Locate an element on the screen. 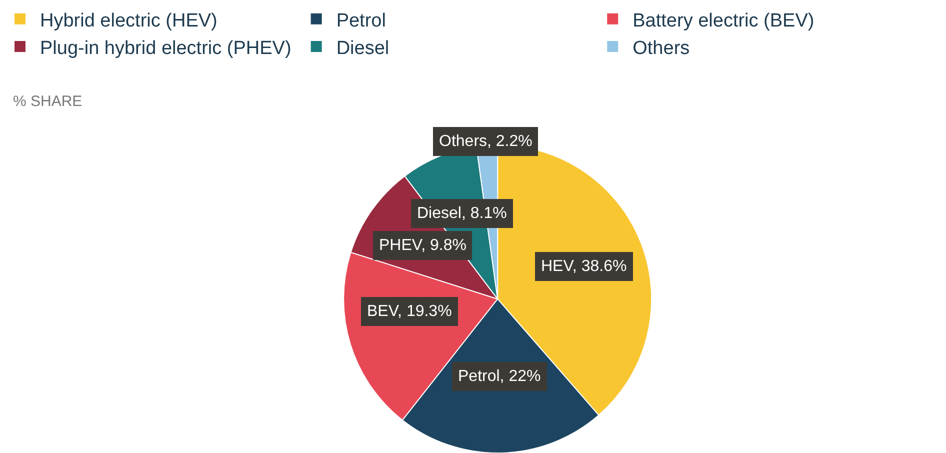  legend-label: Petrol is located at coordinates (361, 21).